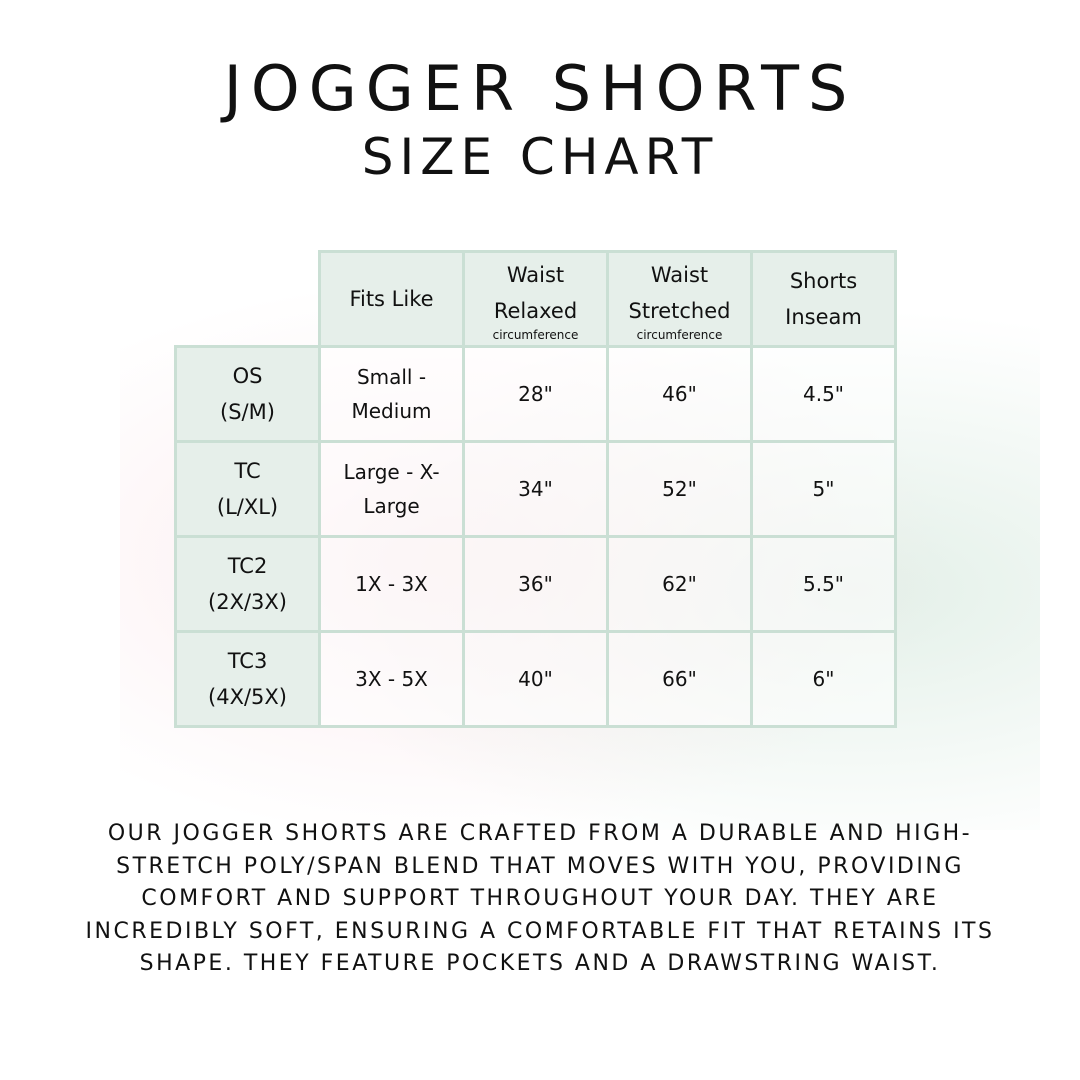 The image size is (1080, 1080). I want to click on corner-cell, so click(248, 299).